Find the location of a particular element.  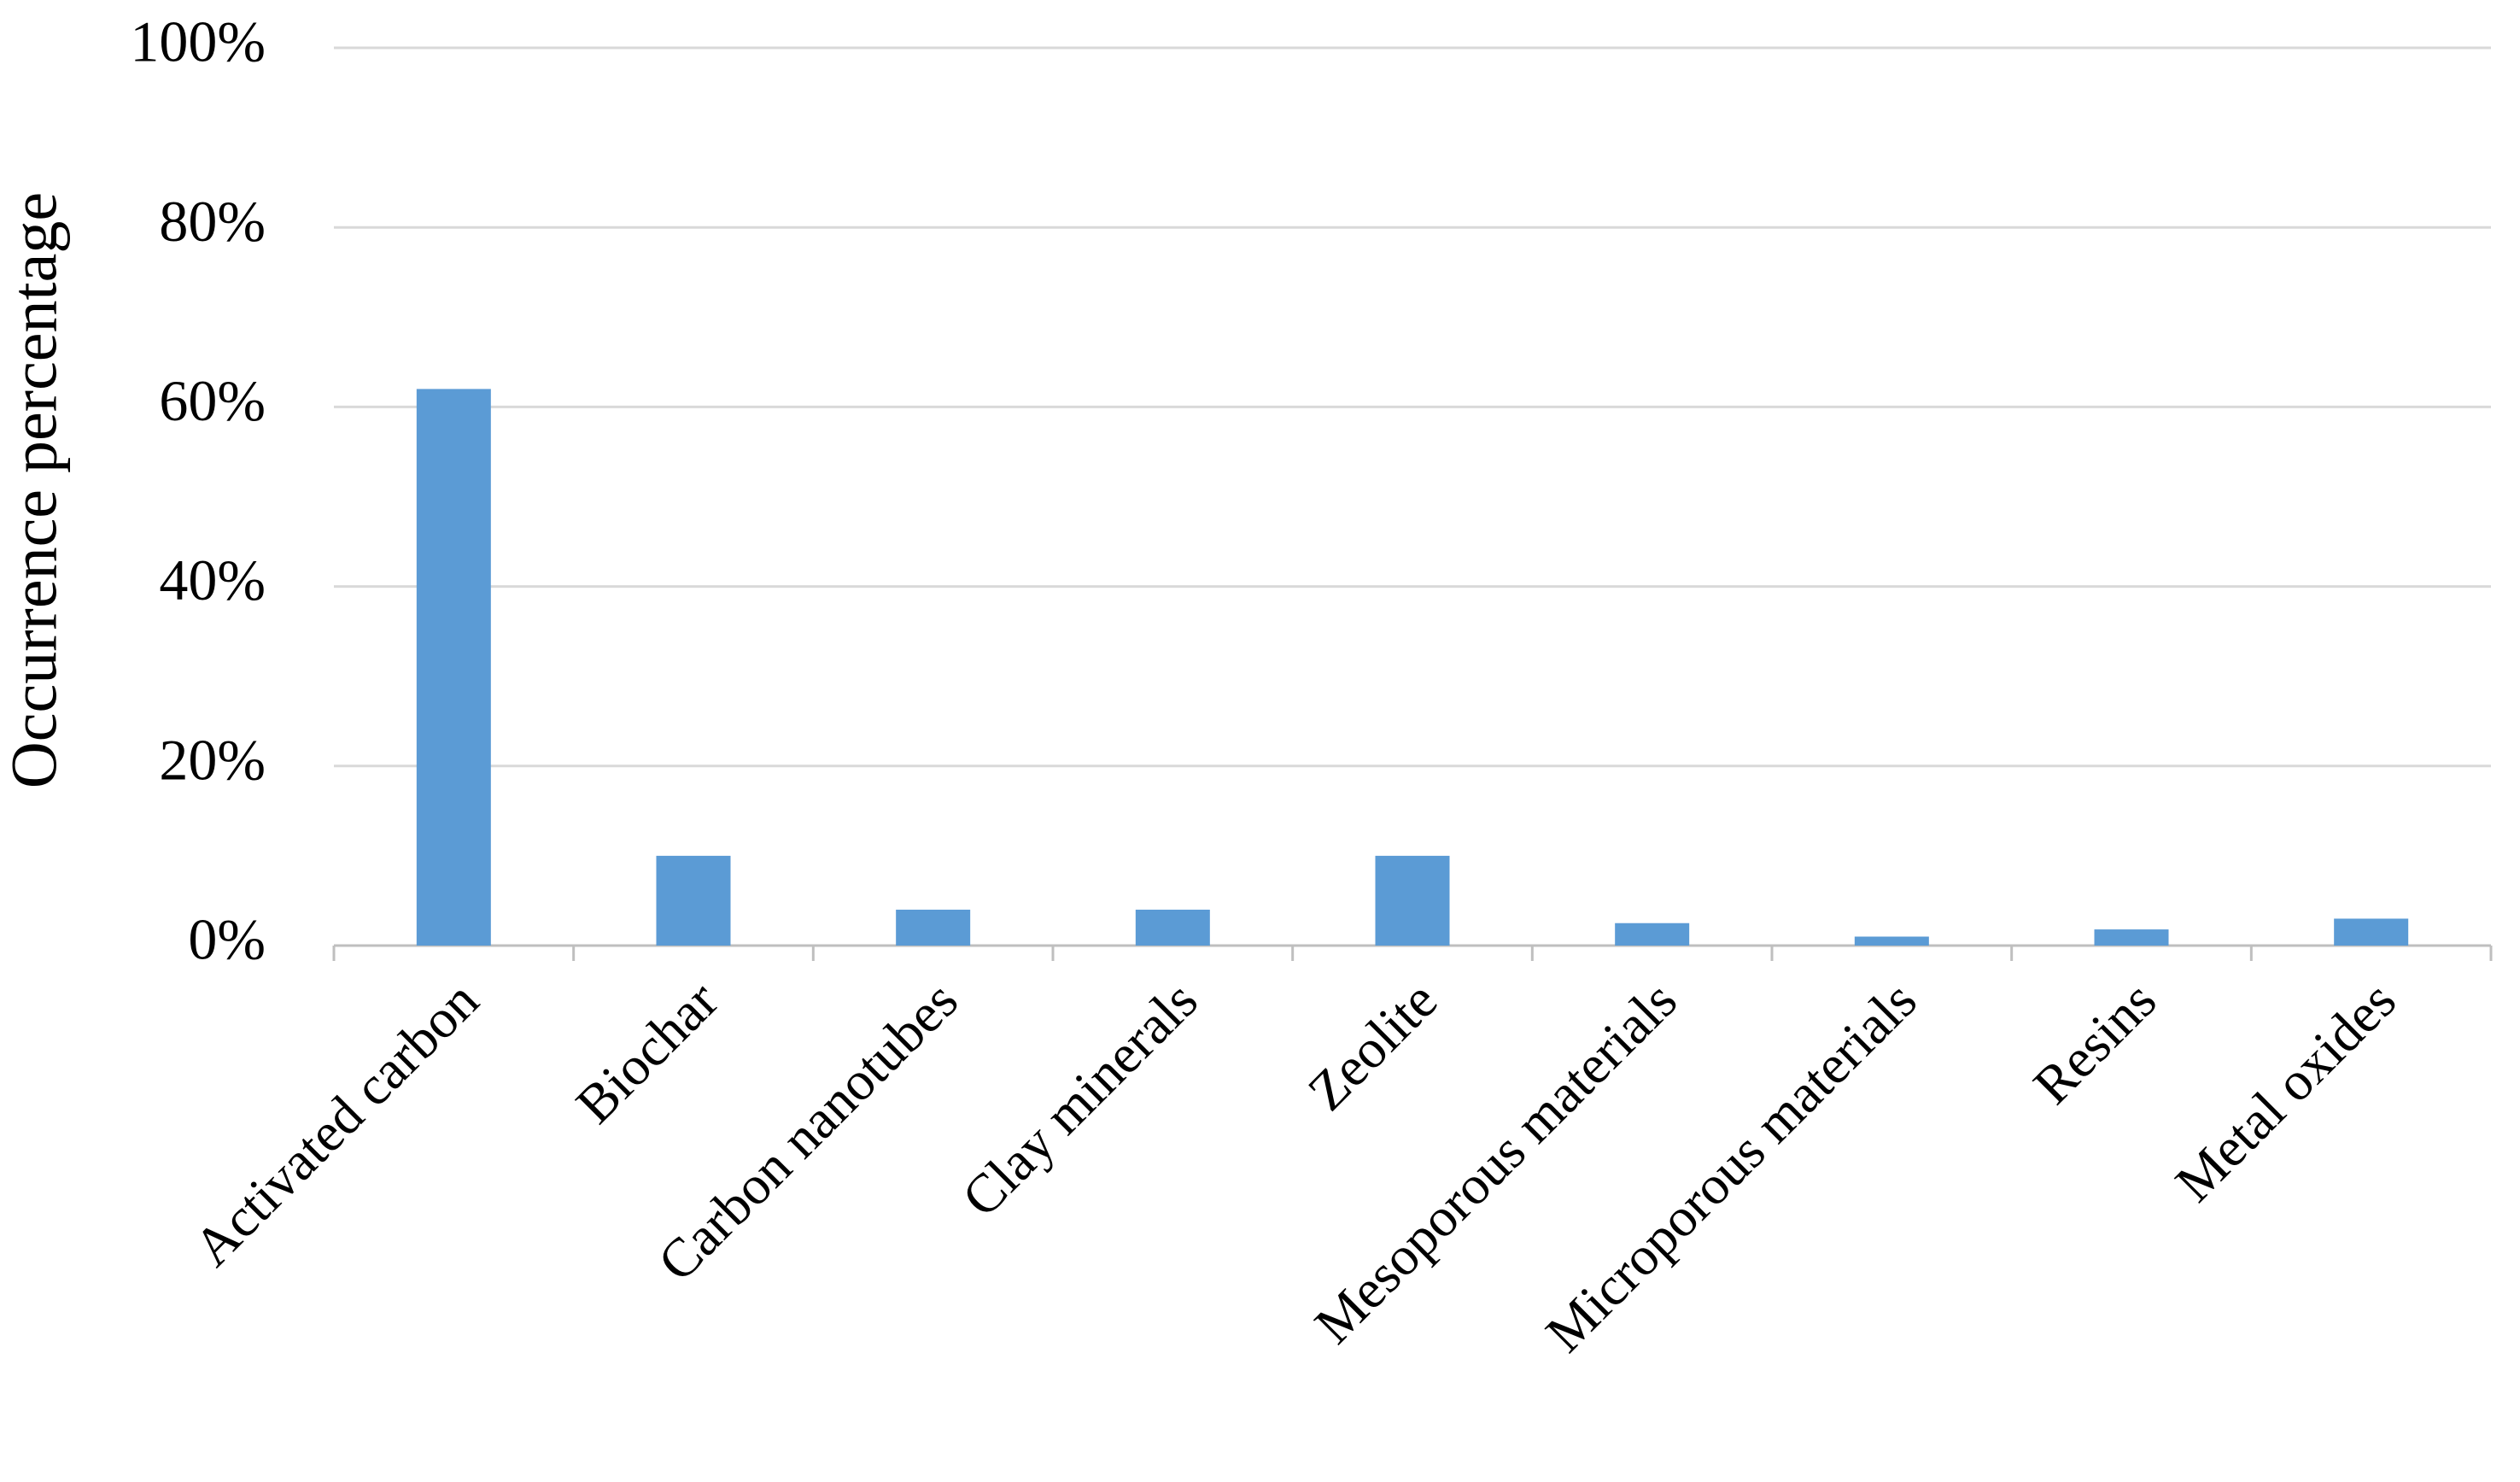

y-tick-label: 80% is located at coordinates (213, 221).